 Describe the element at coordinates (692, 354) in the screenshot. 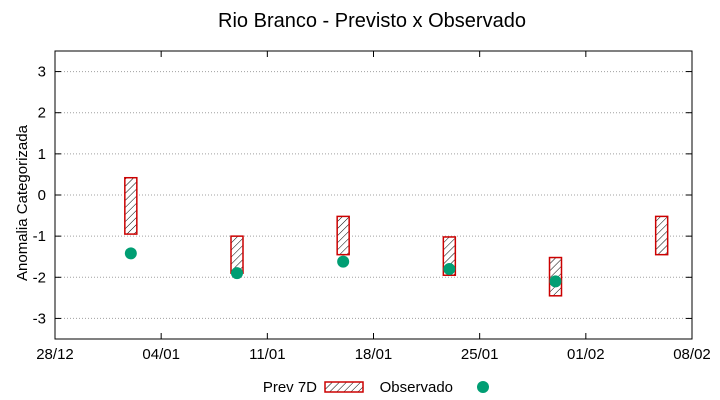

I see `x-tick-label: 08/02` at that location.